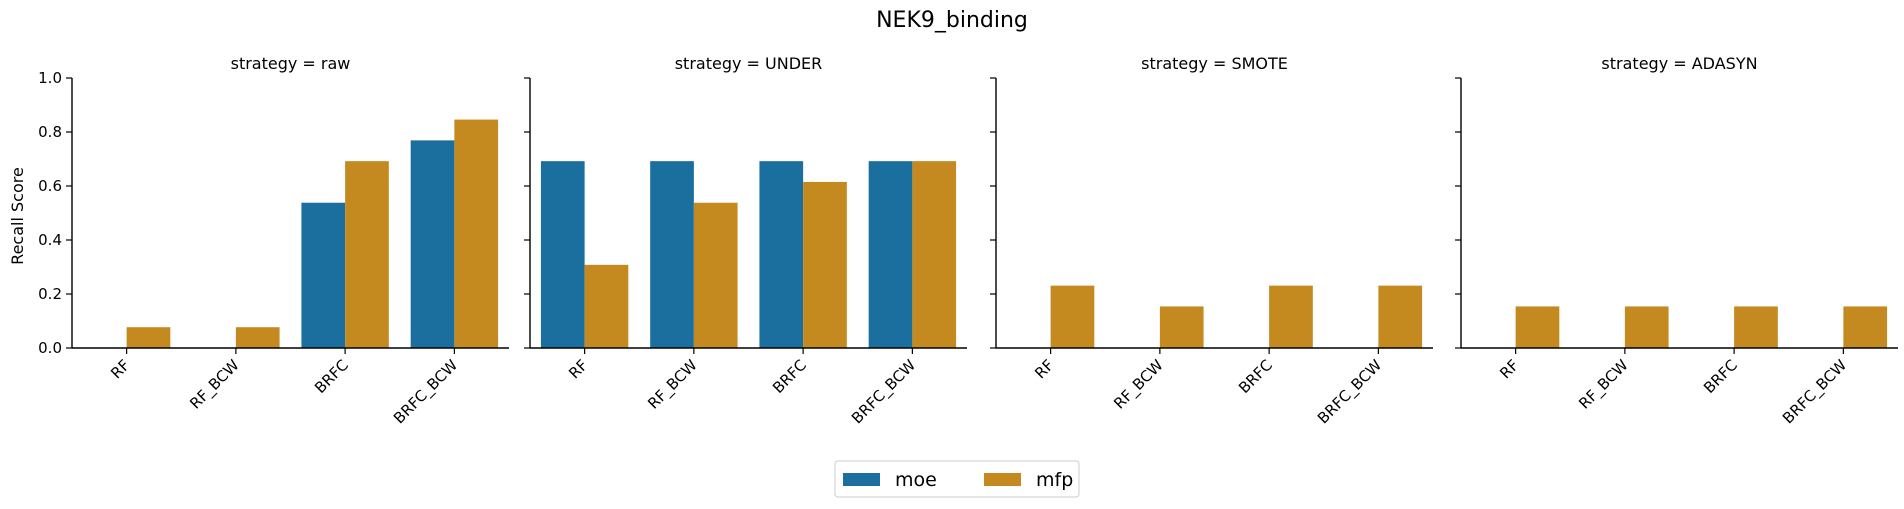  Describe the element at coordinates (749, 63) in the screenshot. I see `facet-title: strategy = UNDER` at that location.